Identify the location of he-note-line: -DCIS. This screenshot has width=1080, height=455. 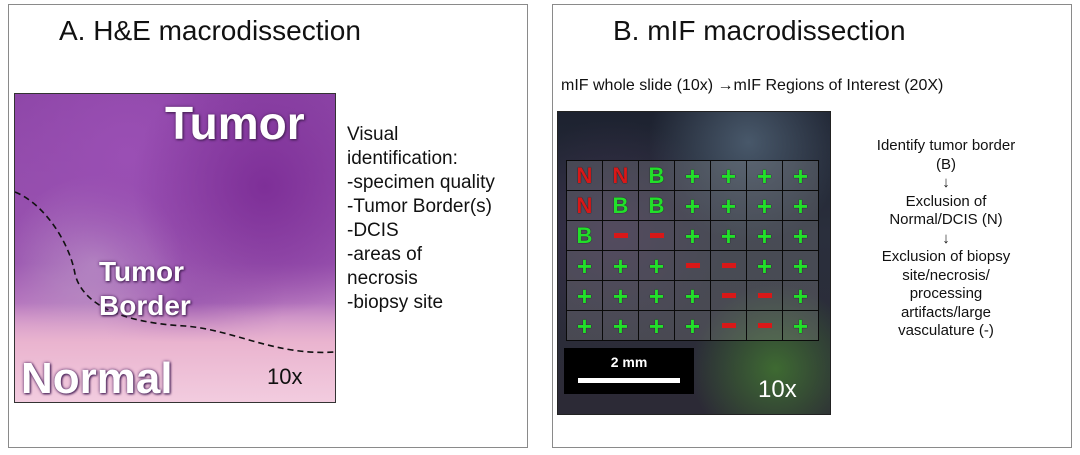
(373, 230).